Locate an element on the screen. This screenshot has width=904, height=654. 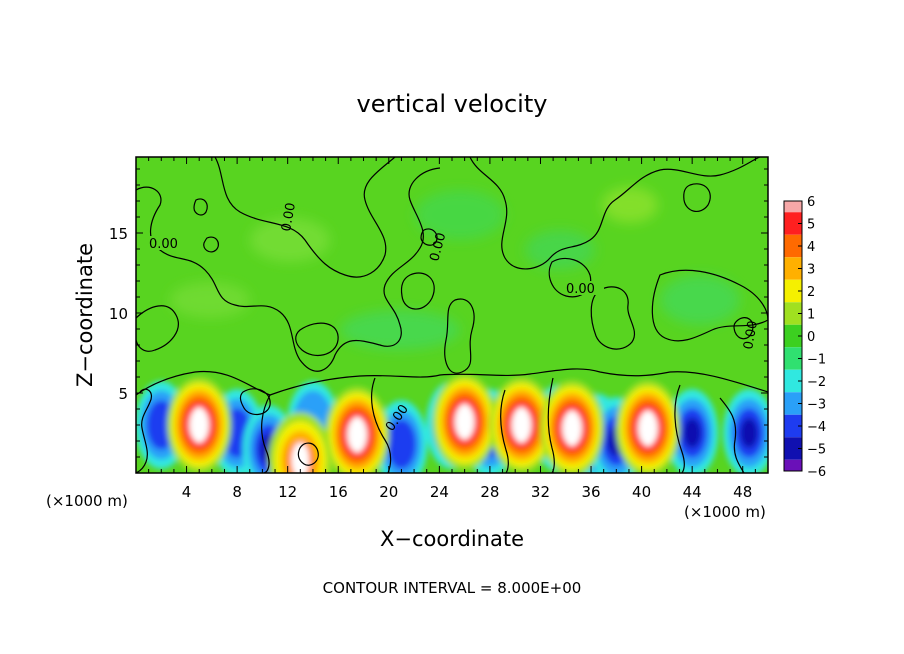
colorbar-label: 3 is located at coordinates (811, 270).